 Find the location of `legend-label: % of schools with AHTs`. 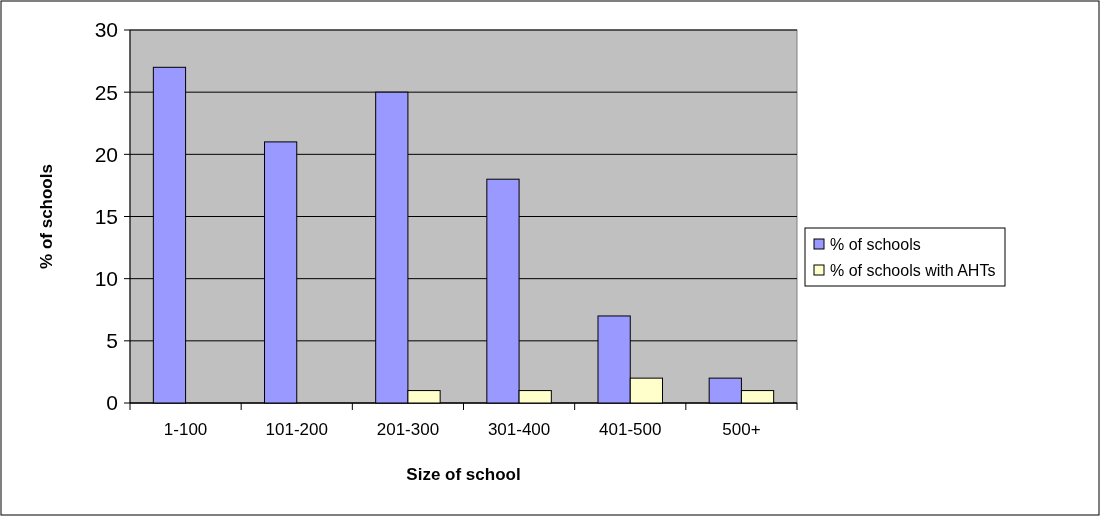

legend-label: % of schools with AHTs is located at coordinates (913, 270).